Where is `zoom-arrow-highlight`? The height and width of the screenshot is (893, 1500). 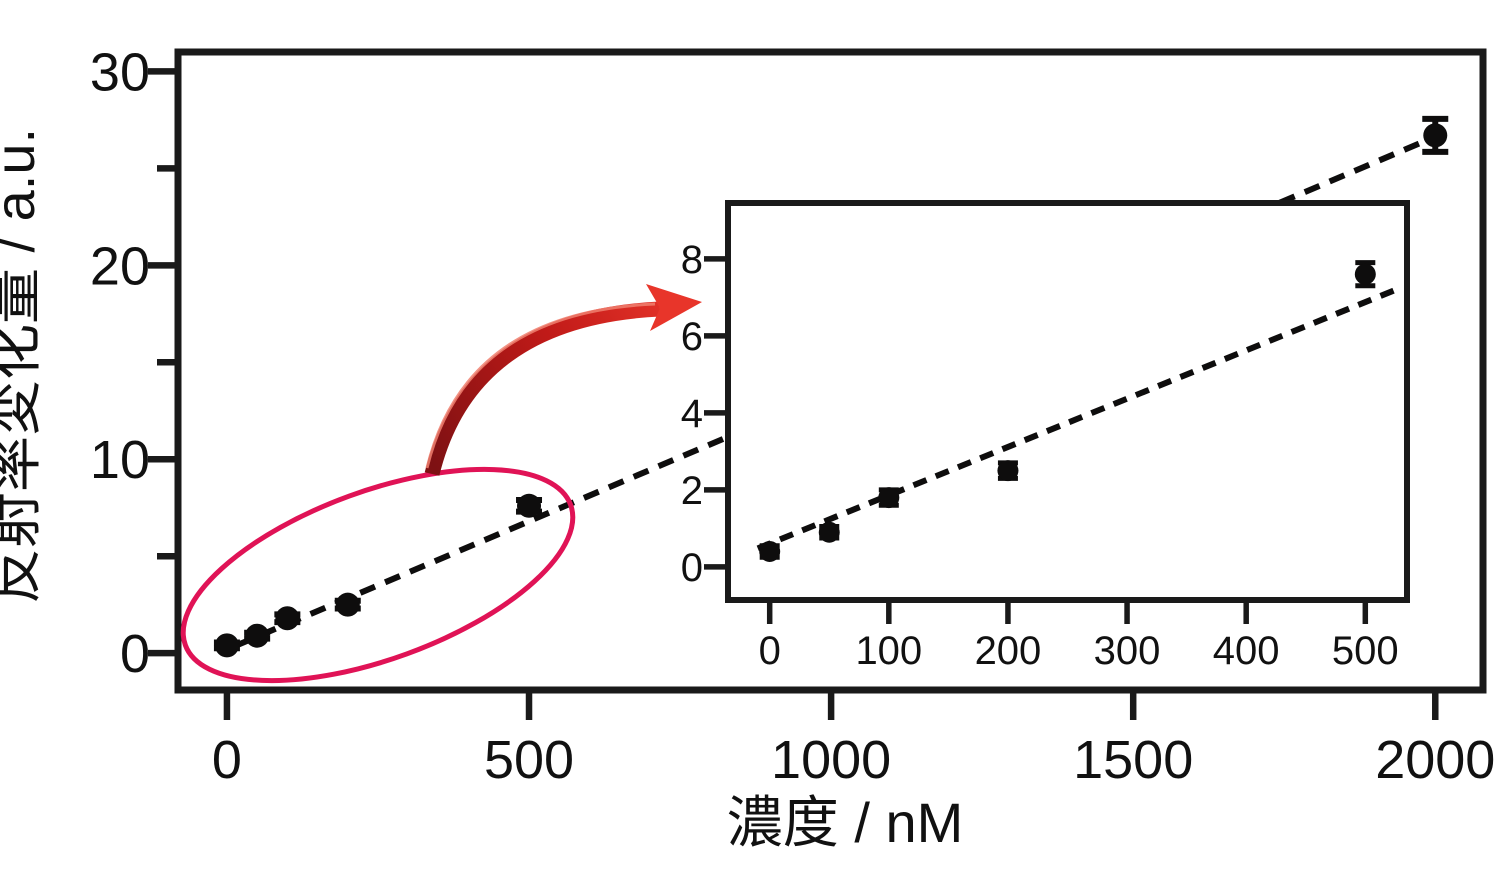 zoom-arrow-highlight is located at coordinates (540, 385).